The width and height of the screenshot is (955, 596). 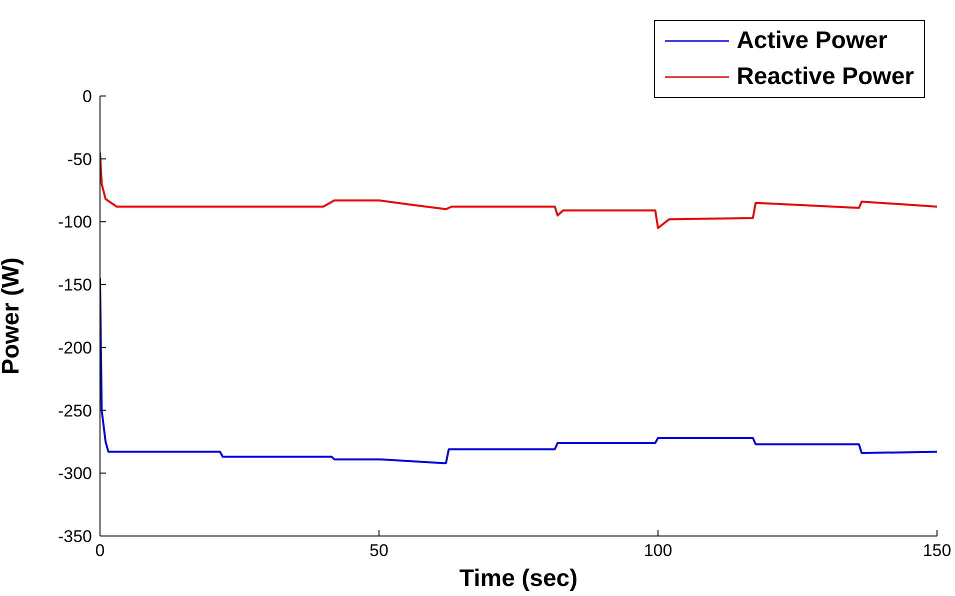 I want to click on x-tick-label: 100, so click(x=658, y=550).